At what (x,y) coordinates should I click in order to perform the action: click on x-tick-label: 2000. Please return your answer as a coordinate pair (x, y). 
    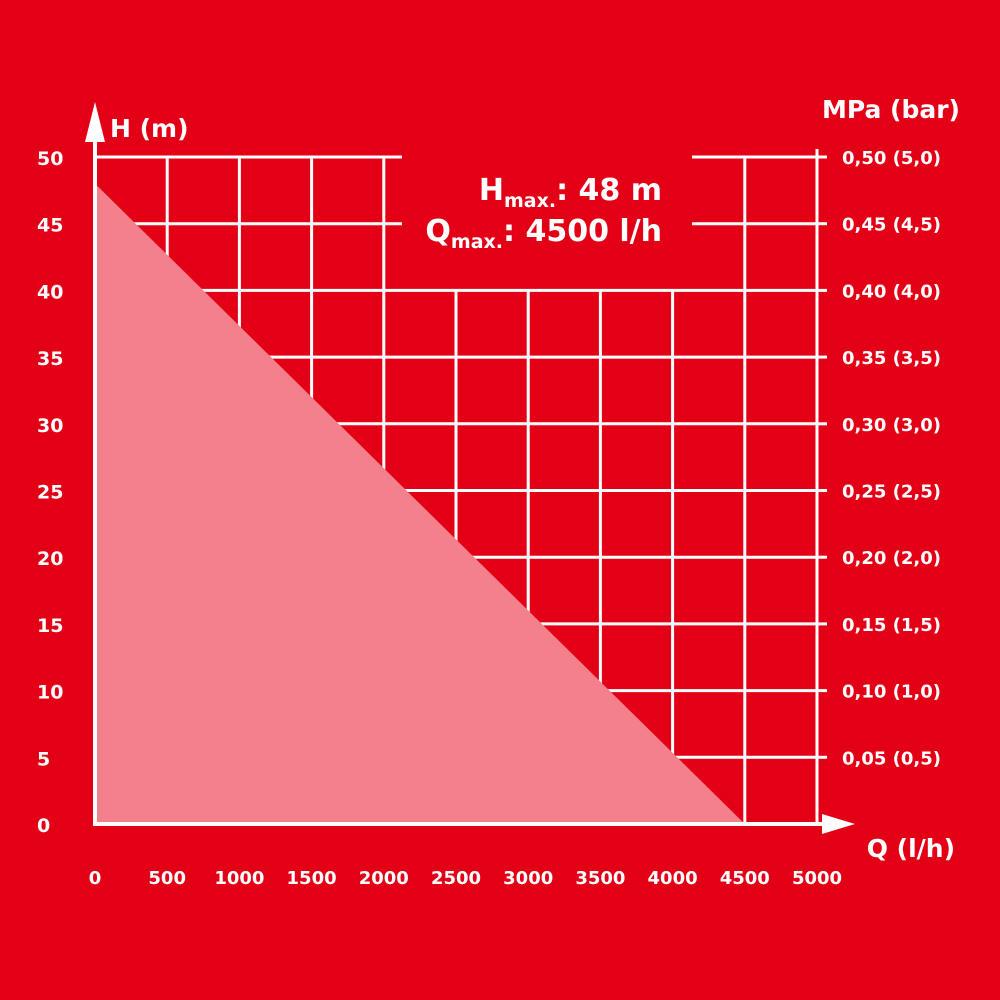
    Looking at the image, I should click on (384, 878).